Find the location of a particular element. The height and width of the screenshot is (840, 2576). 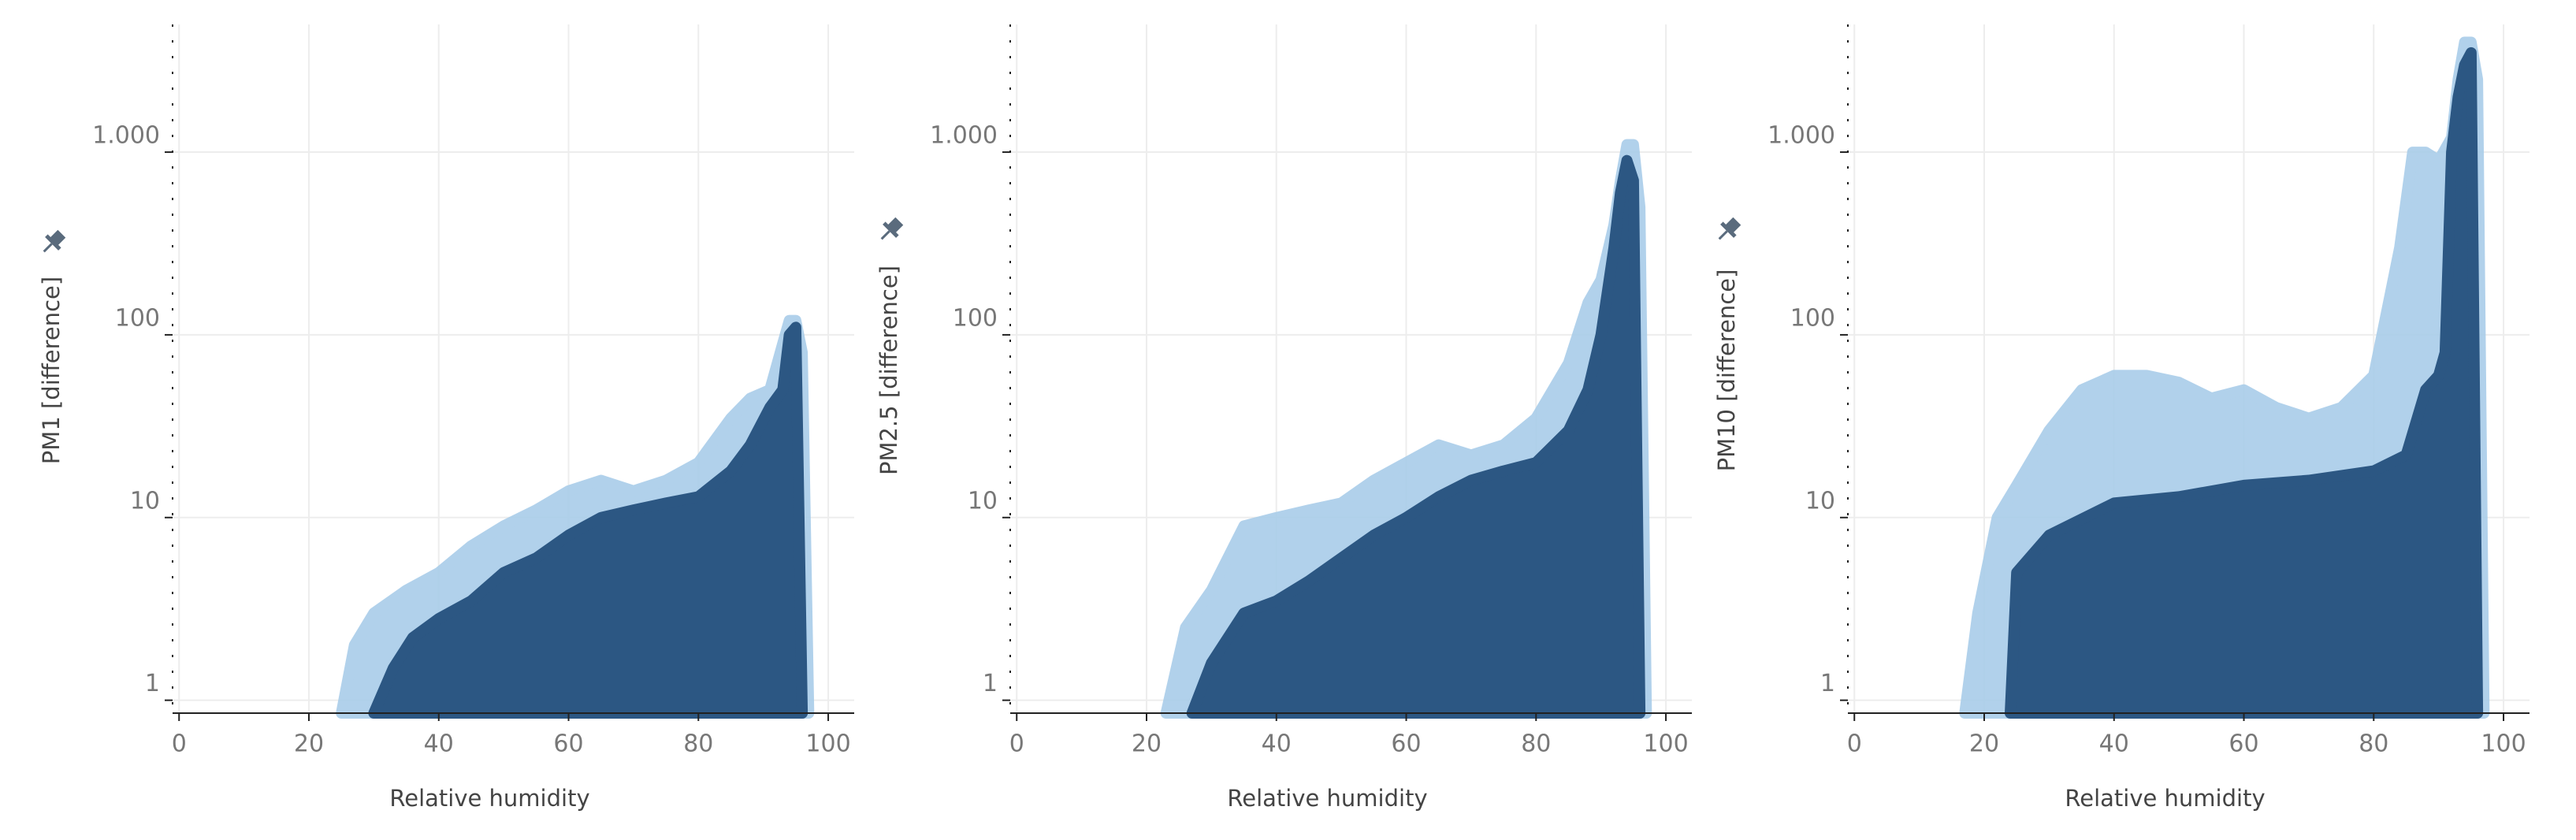

y-axis-title: PM2.5 [difference] is located at coordinates (888, 370).